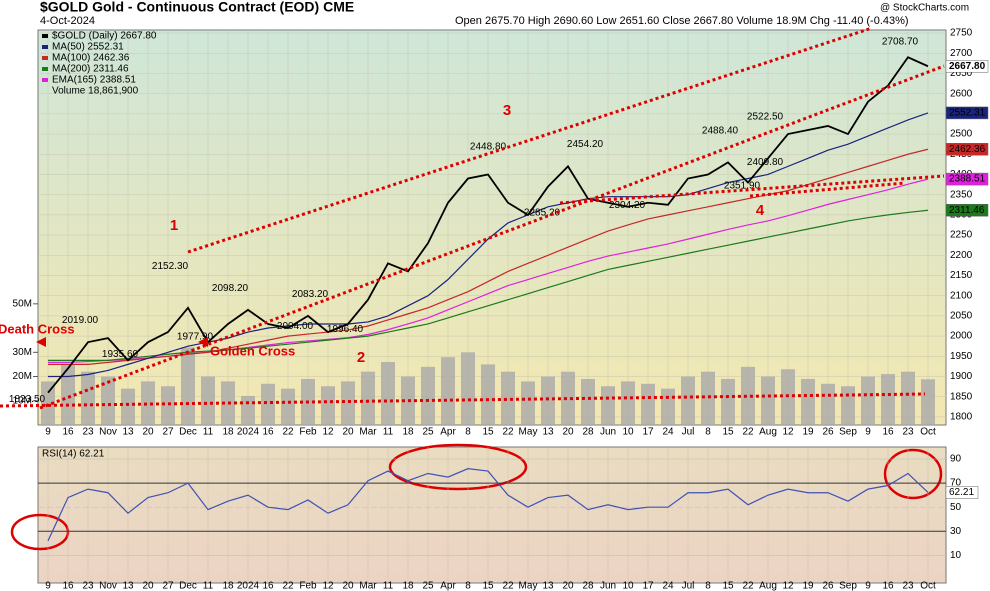  I want to click on price-label: 2304.20, so click(627, 205).